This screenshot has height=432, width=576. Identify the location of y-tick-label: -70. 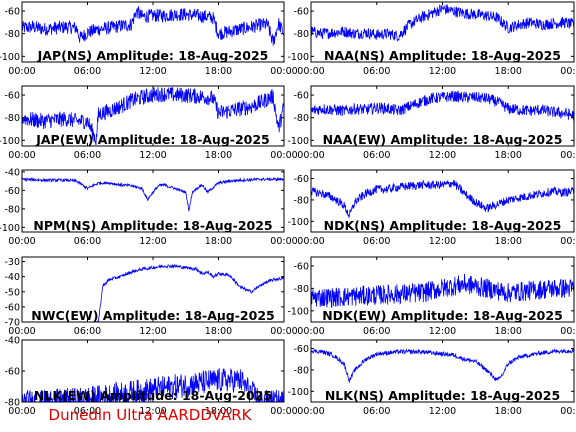
(12, 323).